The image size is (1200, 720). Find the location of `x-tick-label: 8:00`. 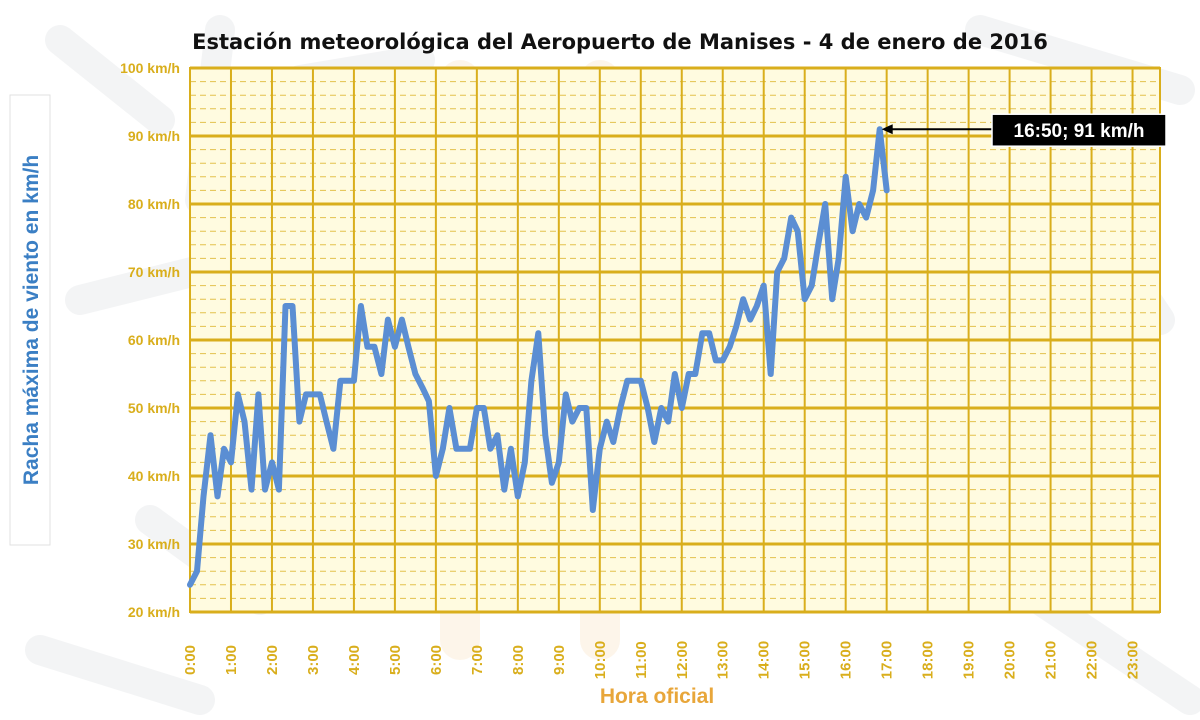

x-tick-label: 8:00 is located at coordinates (518, 660).